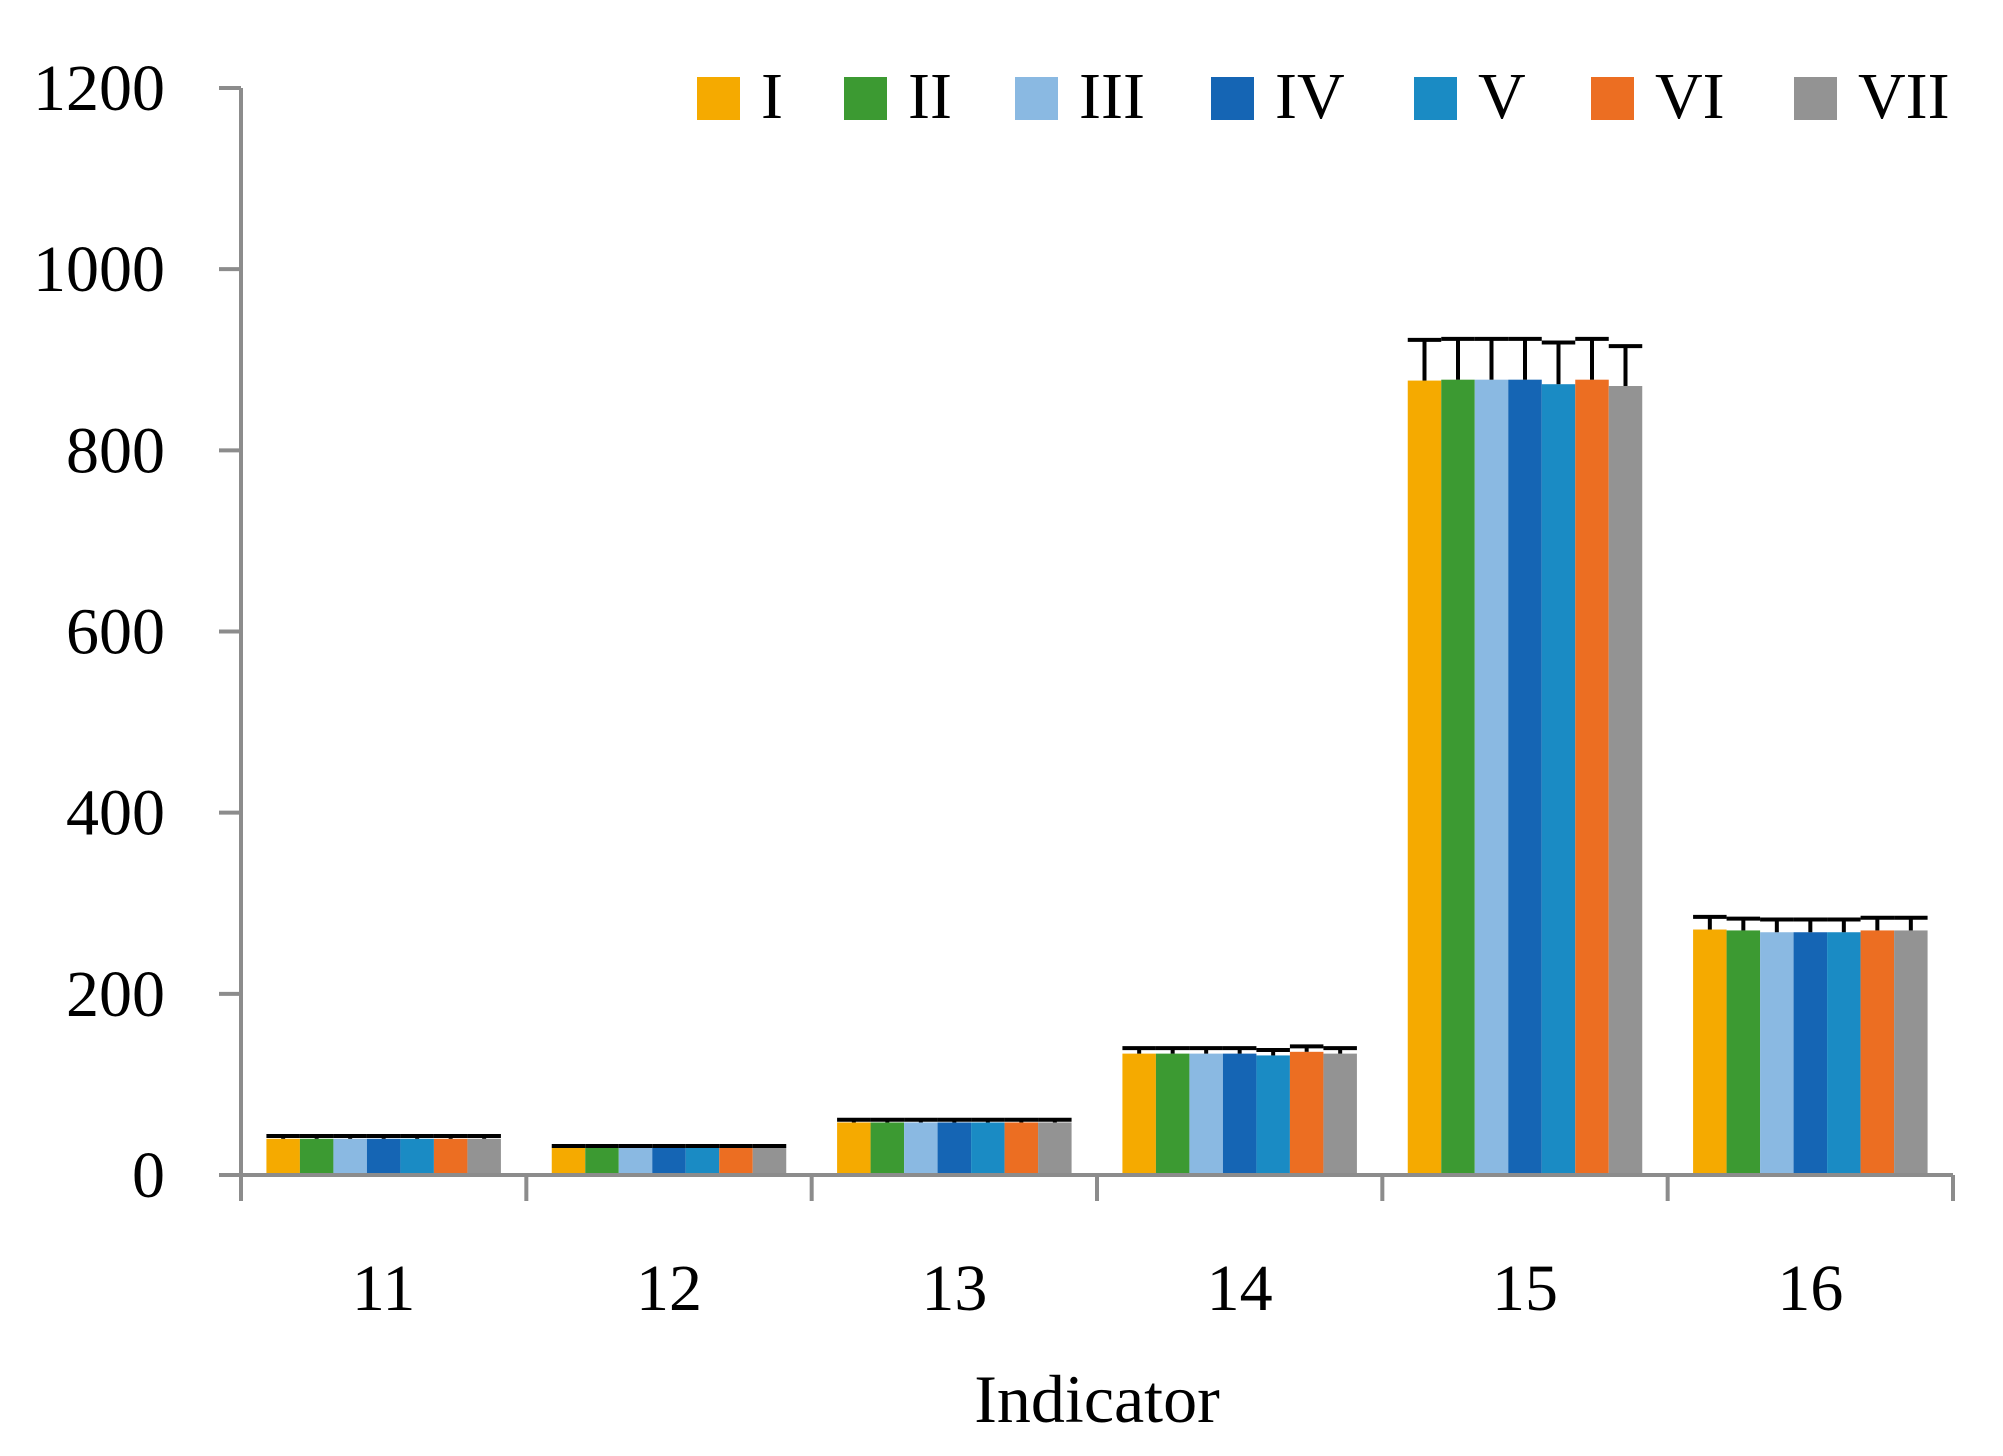 This screenshot has width=2003, height=1456. I want to click on legend-item-VII: VII, so click(1872, 96).